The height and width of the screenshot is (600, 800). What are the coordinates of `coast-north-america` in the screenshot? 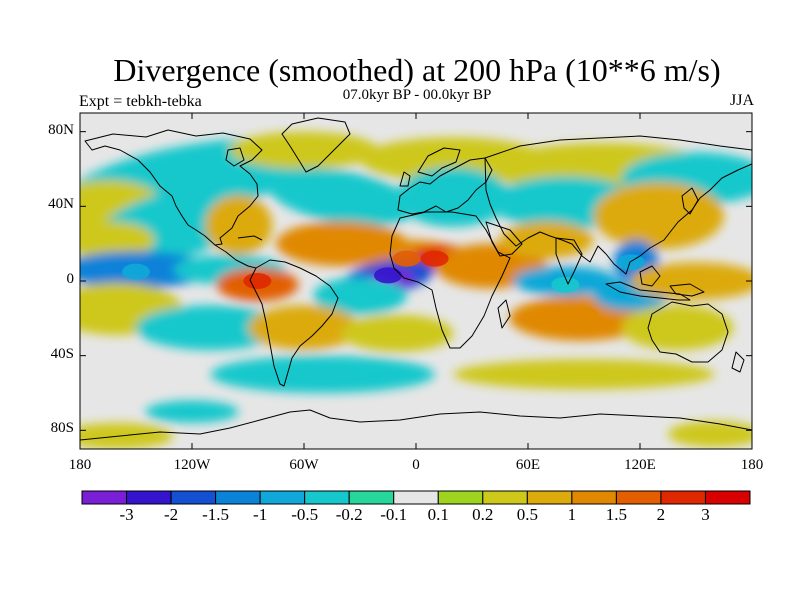 It's located at (173, 187).